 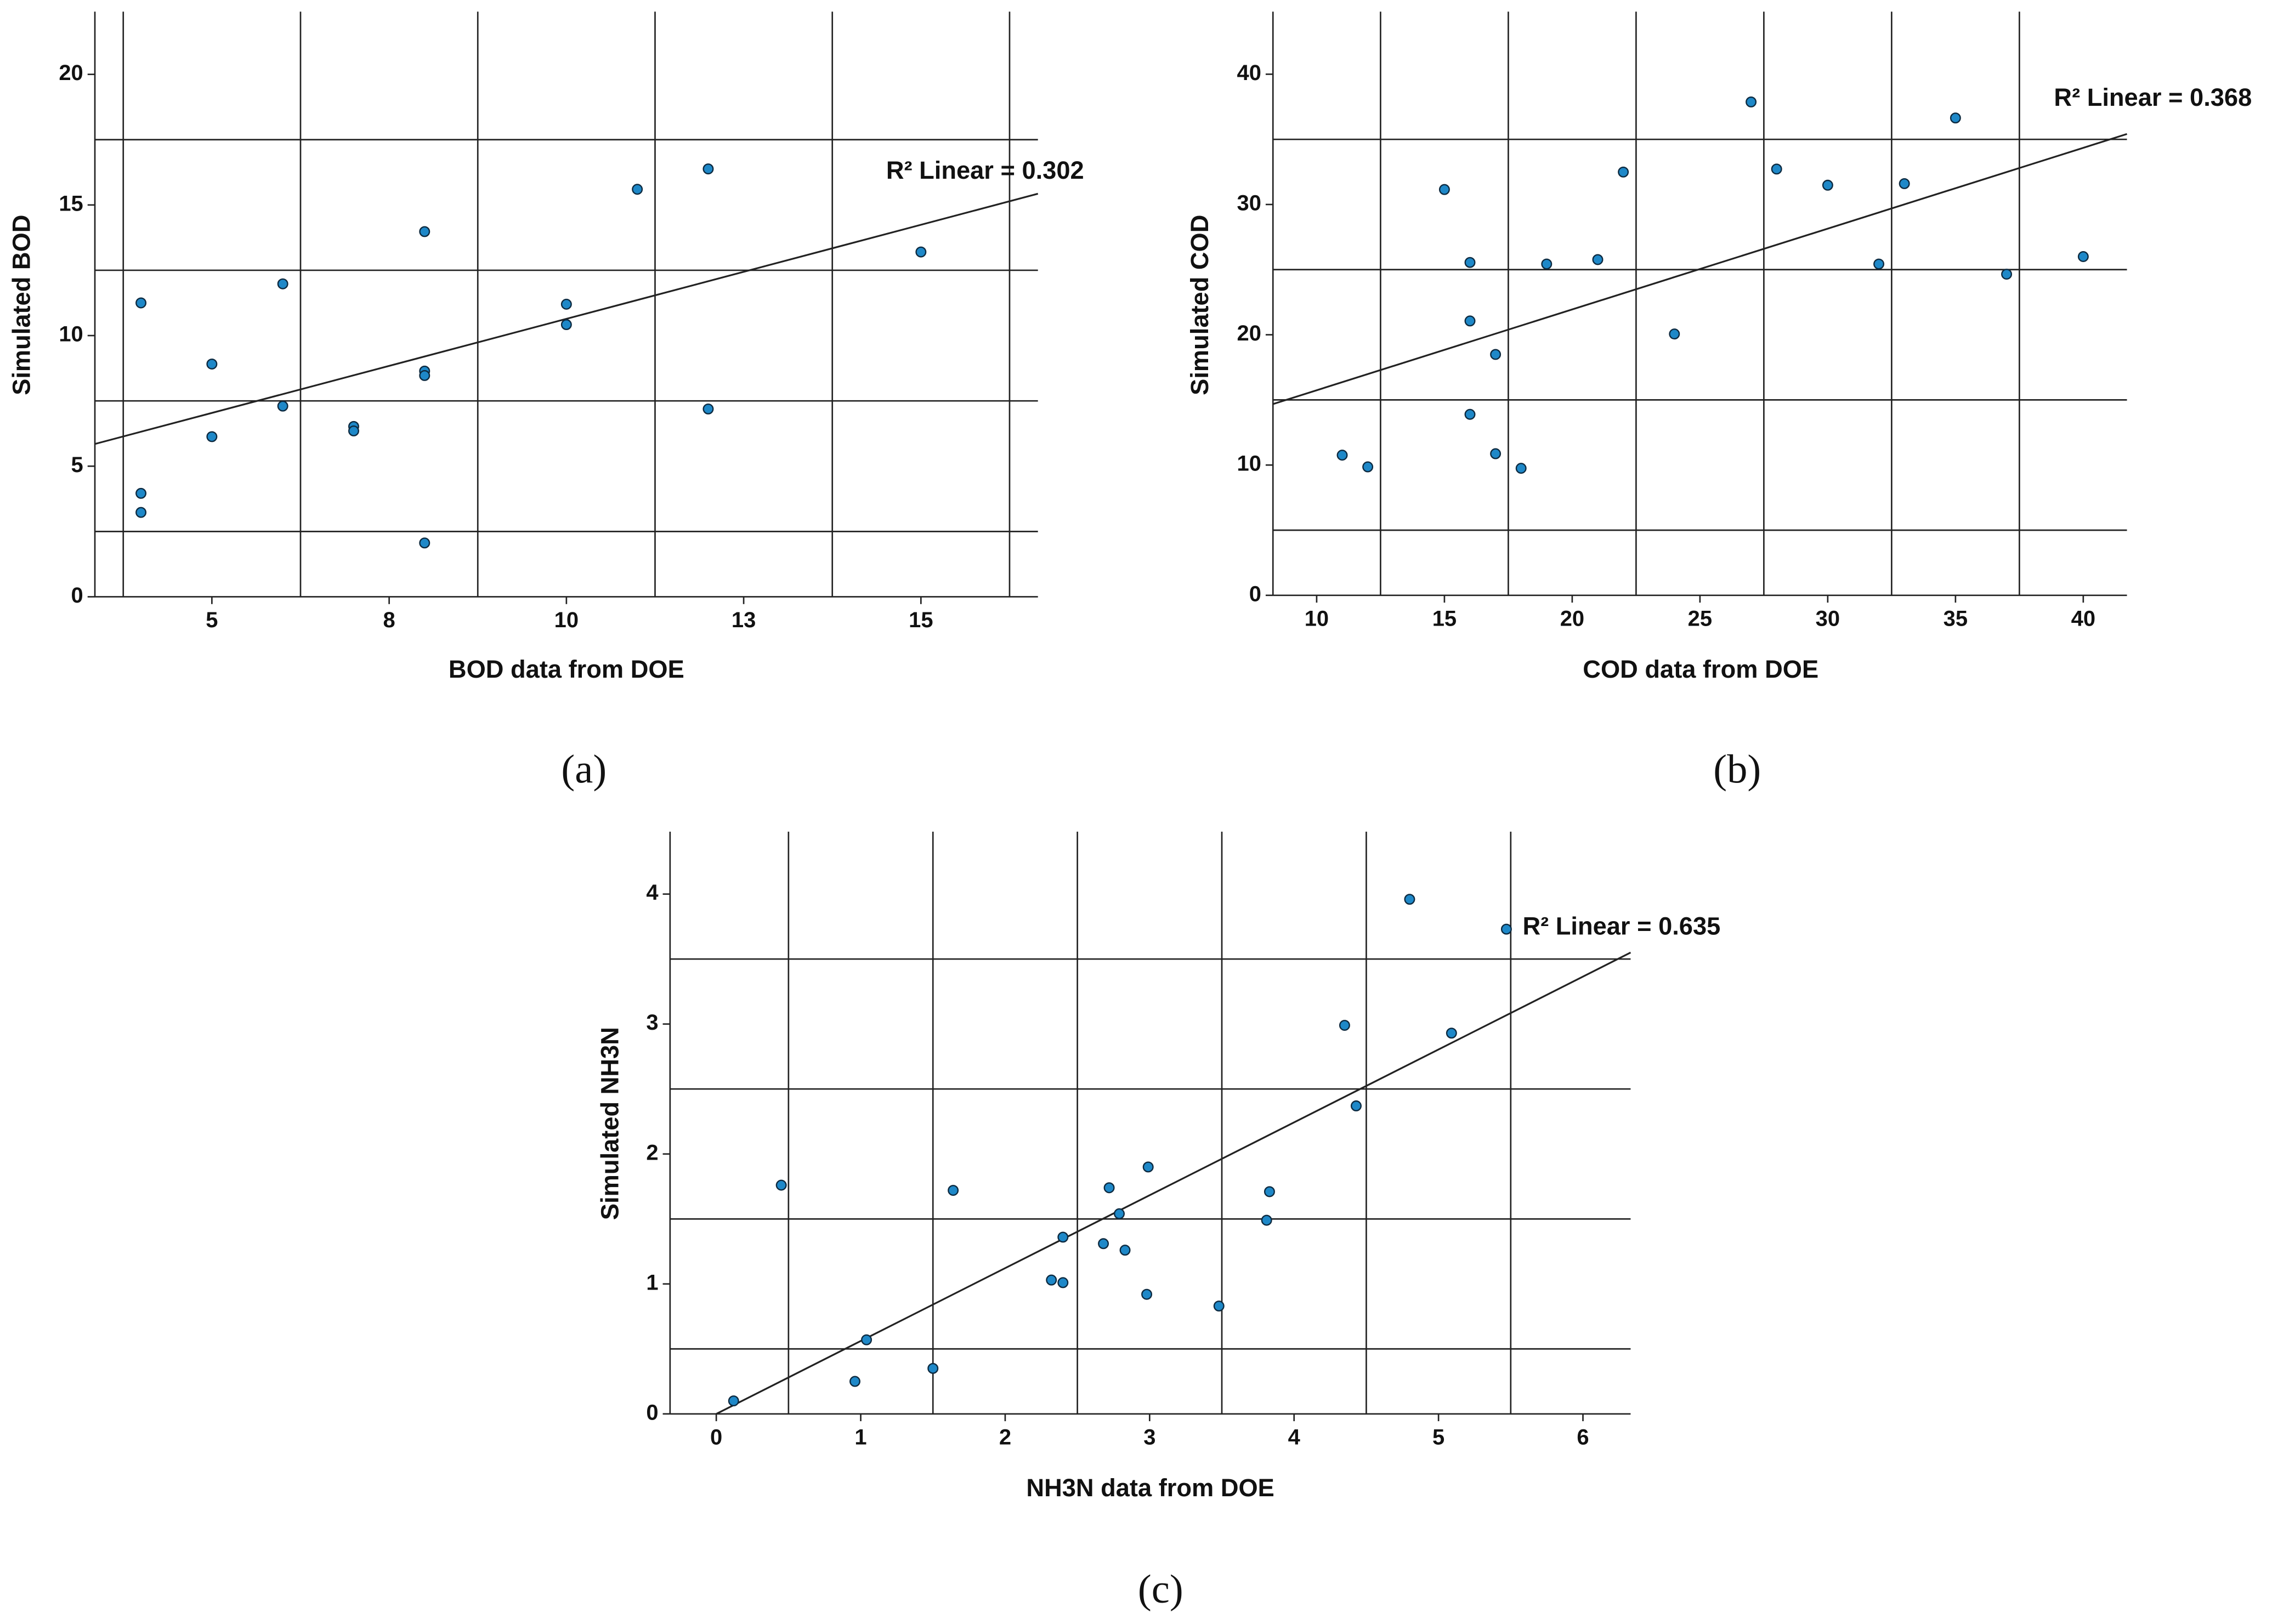 I want to click on x-tick-label: 2, so click(x=1005, y=1438).